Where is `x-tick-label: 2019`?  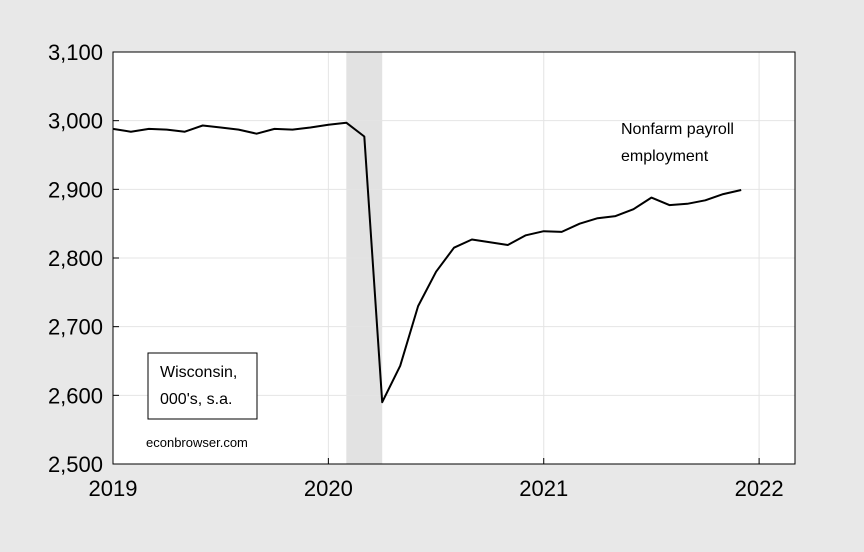 x-tick-label: 2019 is located at coordinates (113, 488).